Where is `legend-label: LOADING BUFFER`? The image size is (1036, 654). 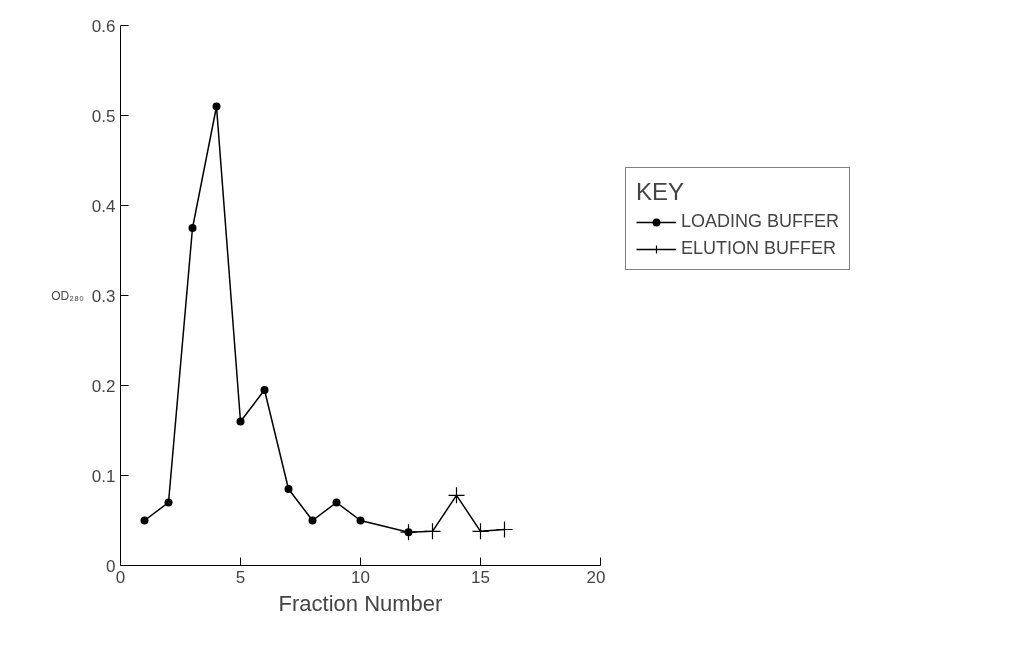 legend-label: LOADING BUFFER is located at coordinates (760, 221).